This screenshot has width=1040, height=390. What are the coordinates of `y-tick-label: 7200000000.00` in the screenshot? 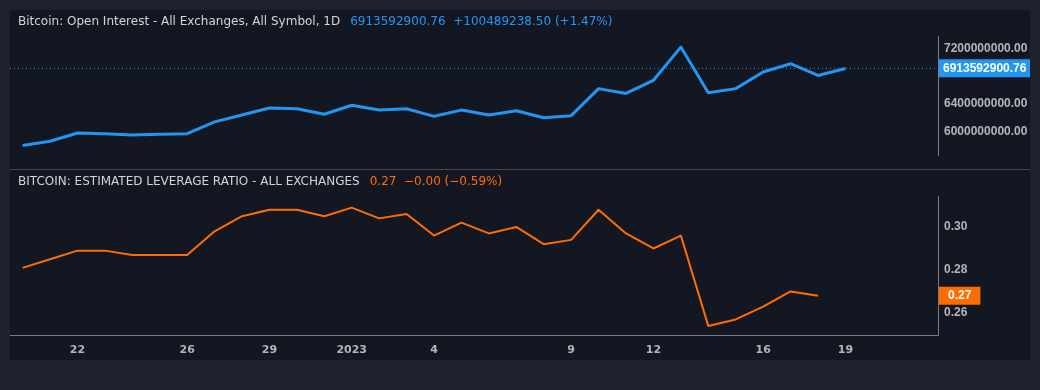 It's located at (986, 47).